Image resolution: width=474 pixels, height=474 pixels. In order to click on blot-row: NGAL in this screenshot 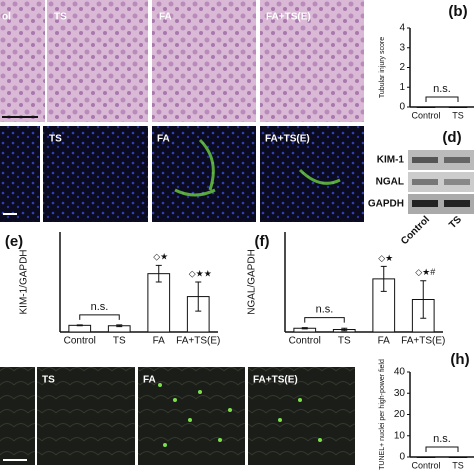, I will do `click(390, 182)`.